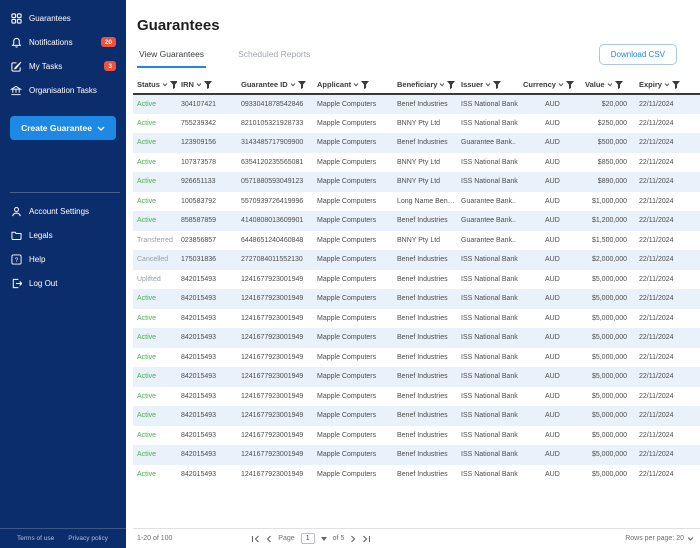 Image resolution: width=700 pixels, height=548 pixels. What do you see at coordinates (286, 538) in the screenshot?
I see `page-label: Page` at bounding box center [286, 538].